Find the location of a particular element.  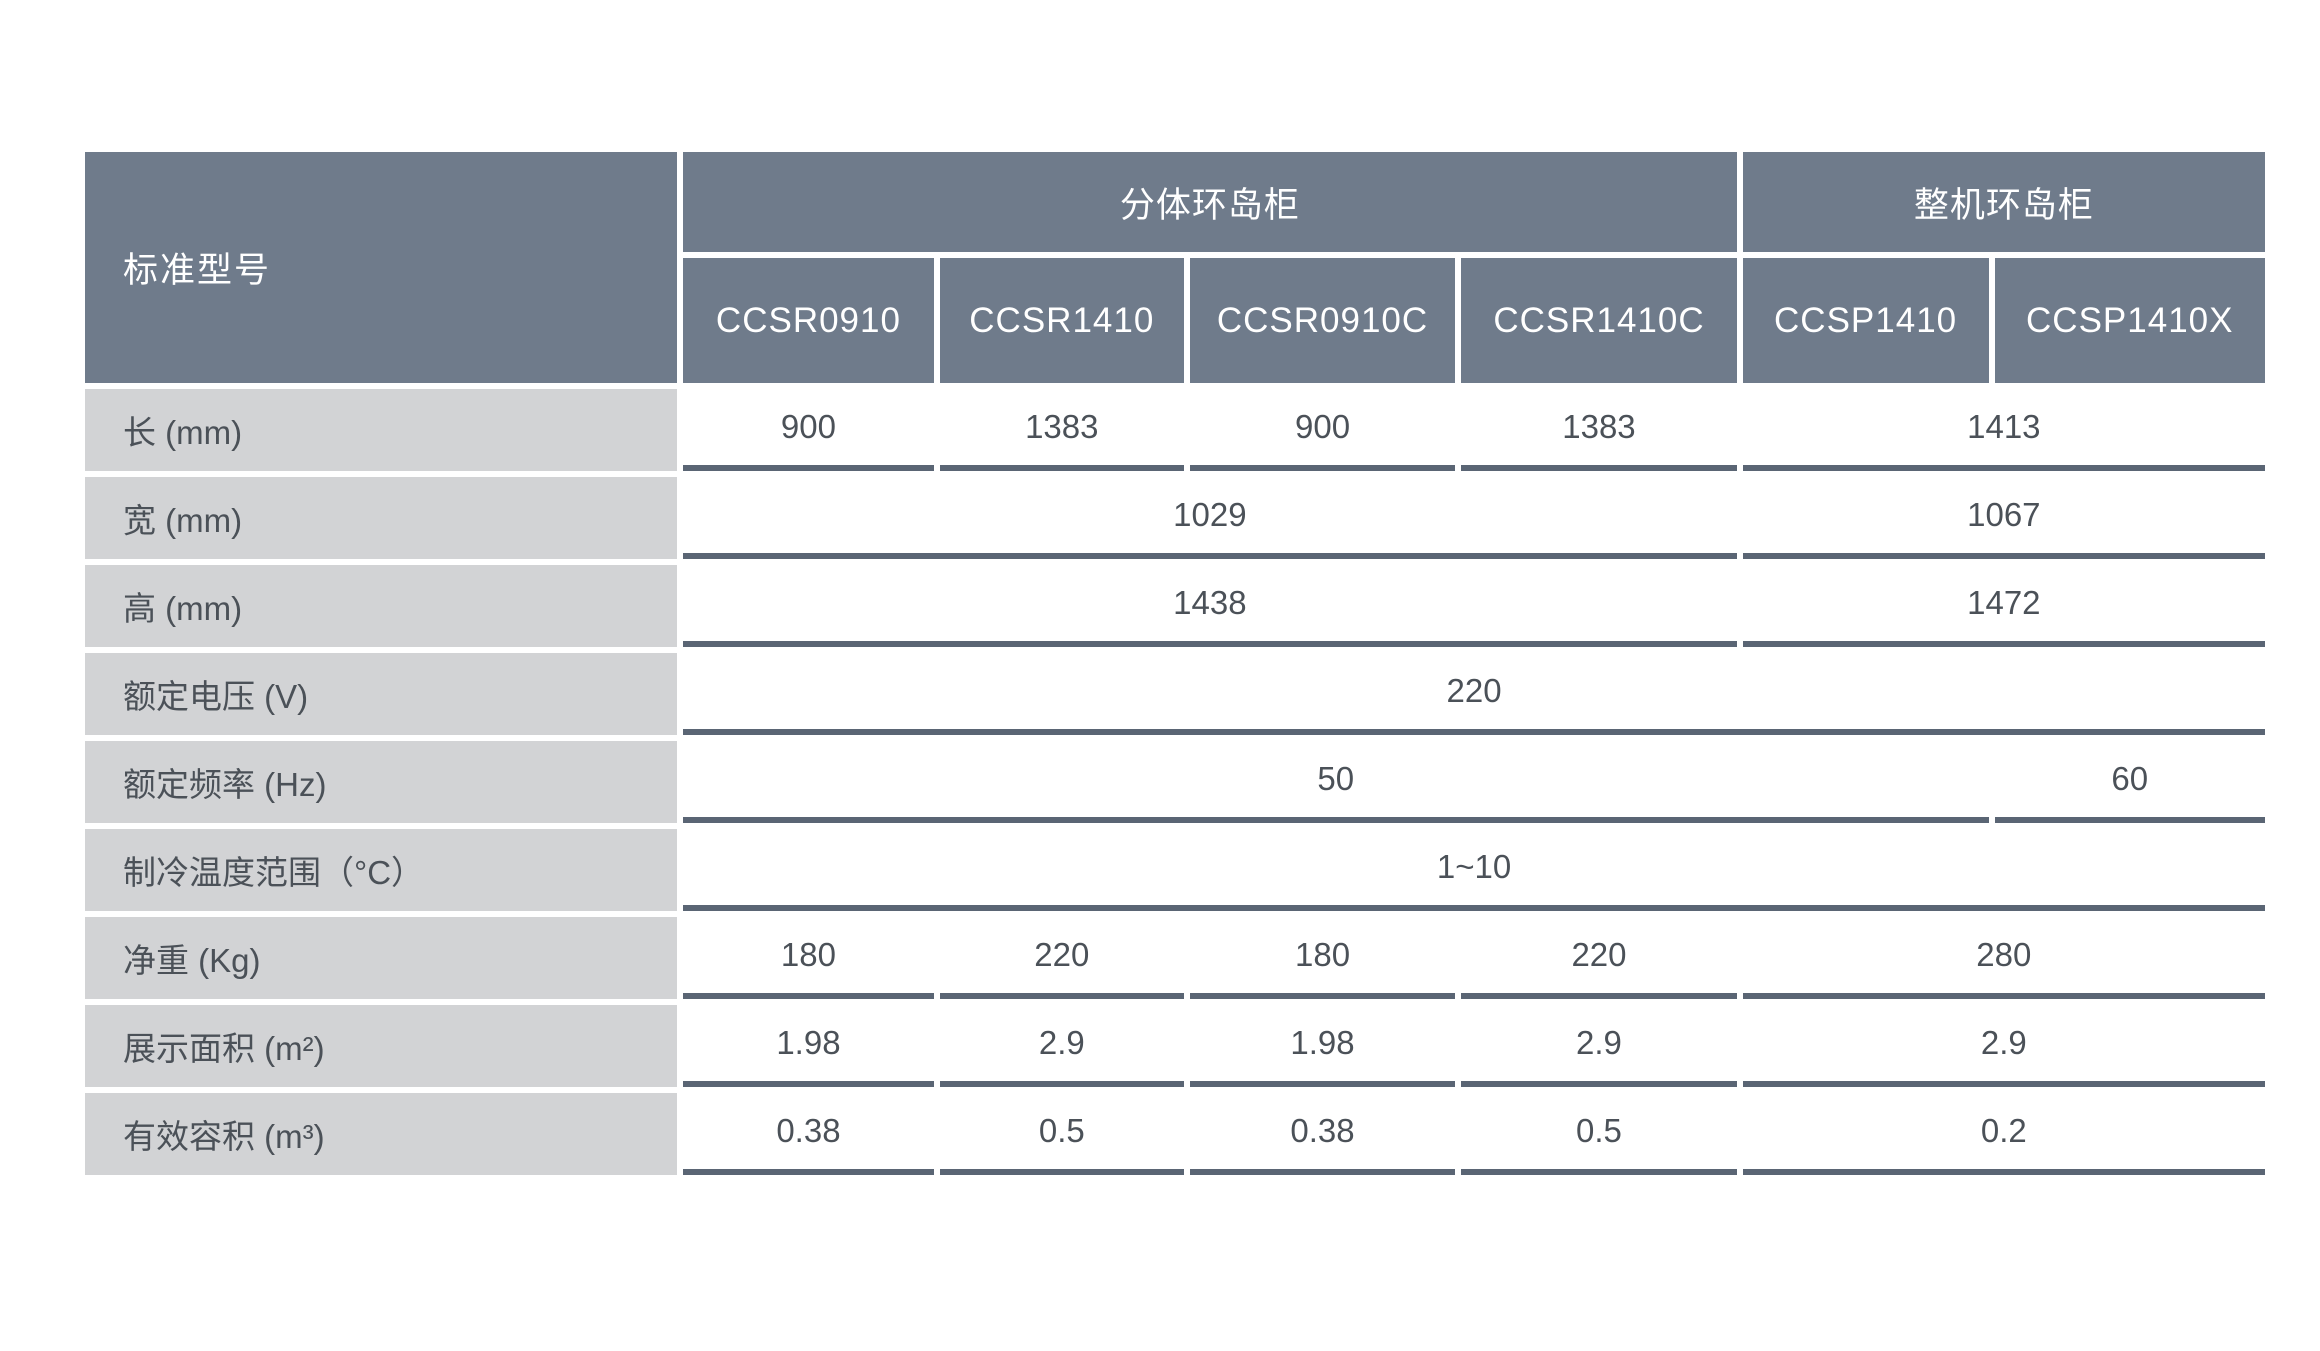

row-label-net-weight: 净重 (Kg) is located at coordinates (381, 958).